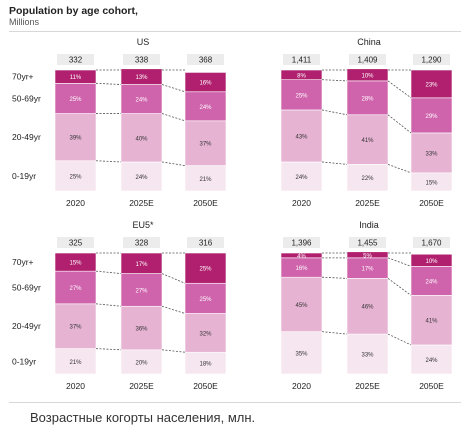 The height and width of the screenshot is (437, 471). I want to click on data-label: 4%, so click(301, 257).